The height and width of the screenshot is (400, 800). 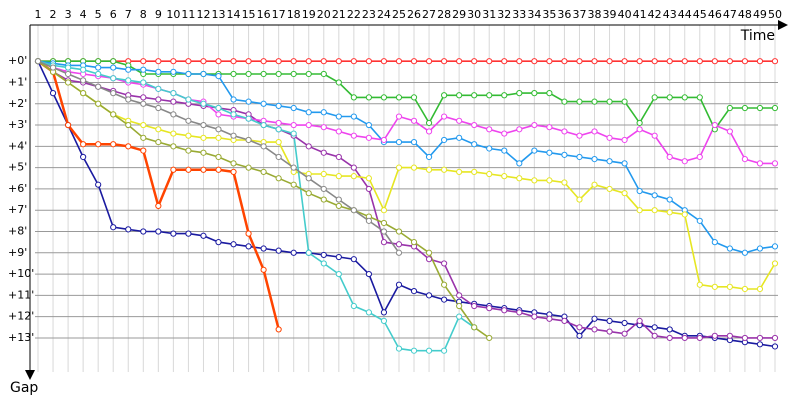 I want to click on y-tick-label: +12', so click(x=21, y=316).